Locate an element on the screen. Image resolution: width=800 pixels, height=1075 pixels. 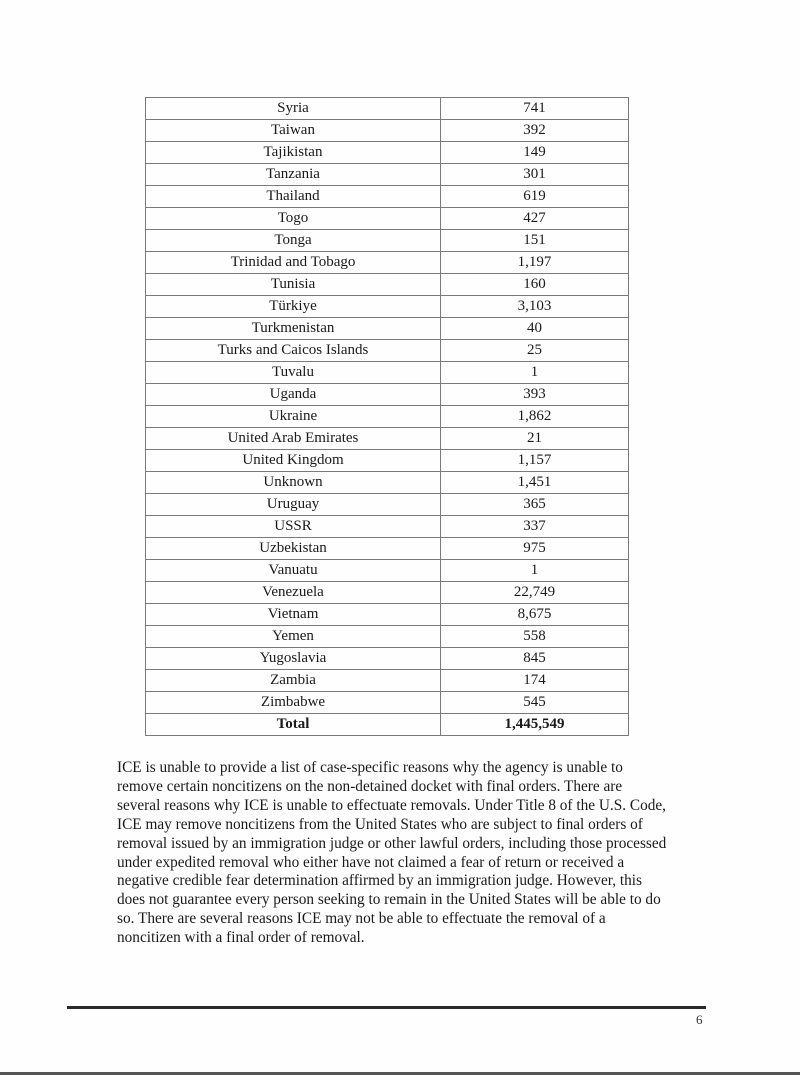
count-cell: 149 is located at coordinates (534, 152).